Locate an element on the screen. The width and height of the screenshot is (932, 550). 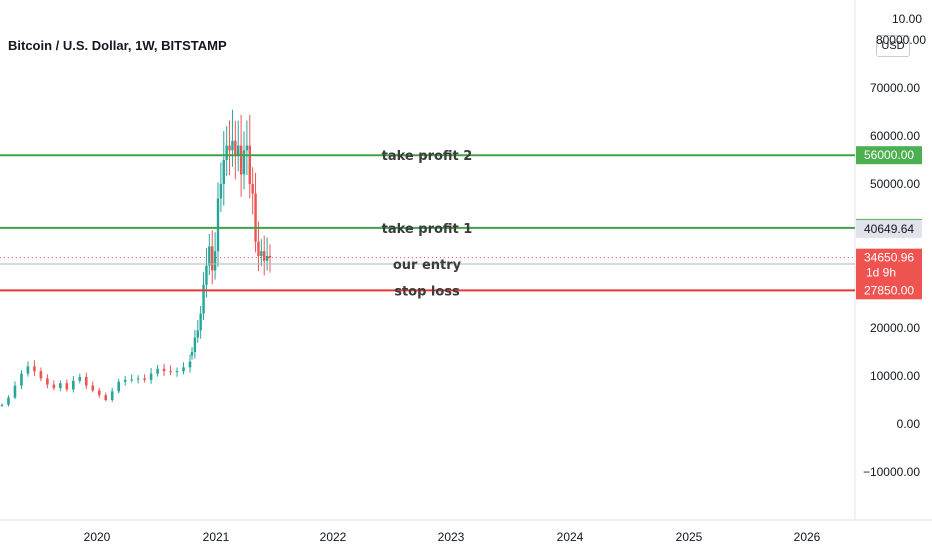
current-price-text: 34650.96 is located at coordinates (889, 258).